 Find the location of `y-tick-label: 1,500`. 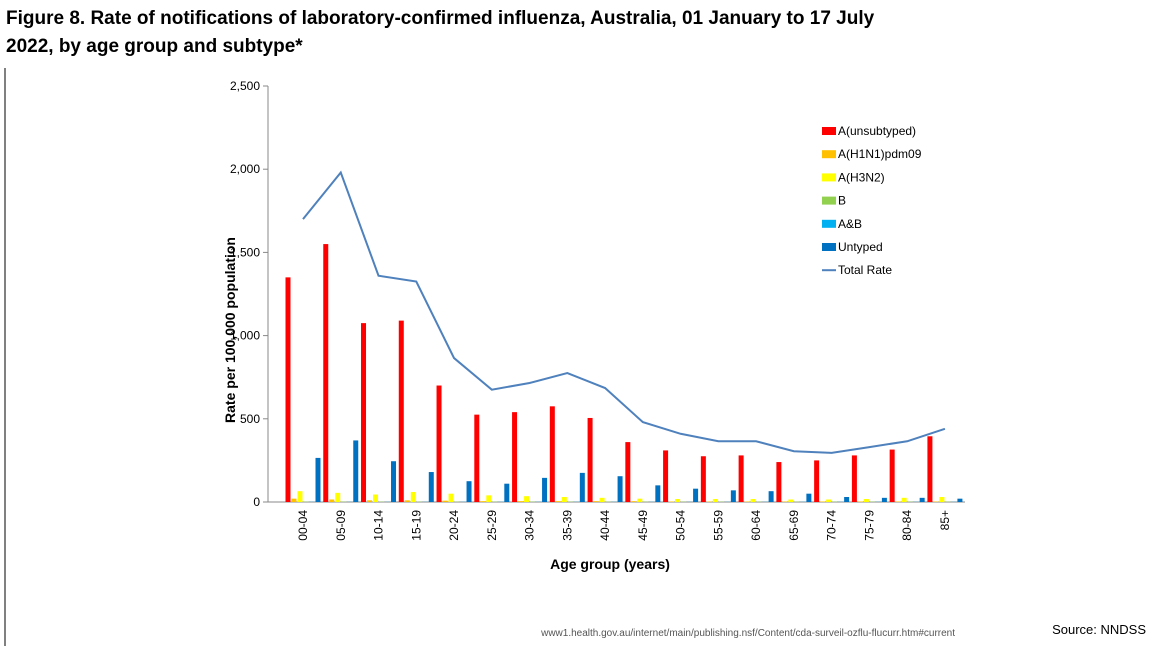

y-tick-label: 1,500 is located at coordinates (245, 252).